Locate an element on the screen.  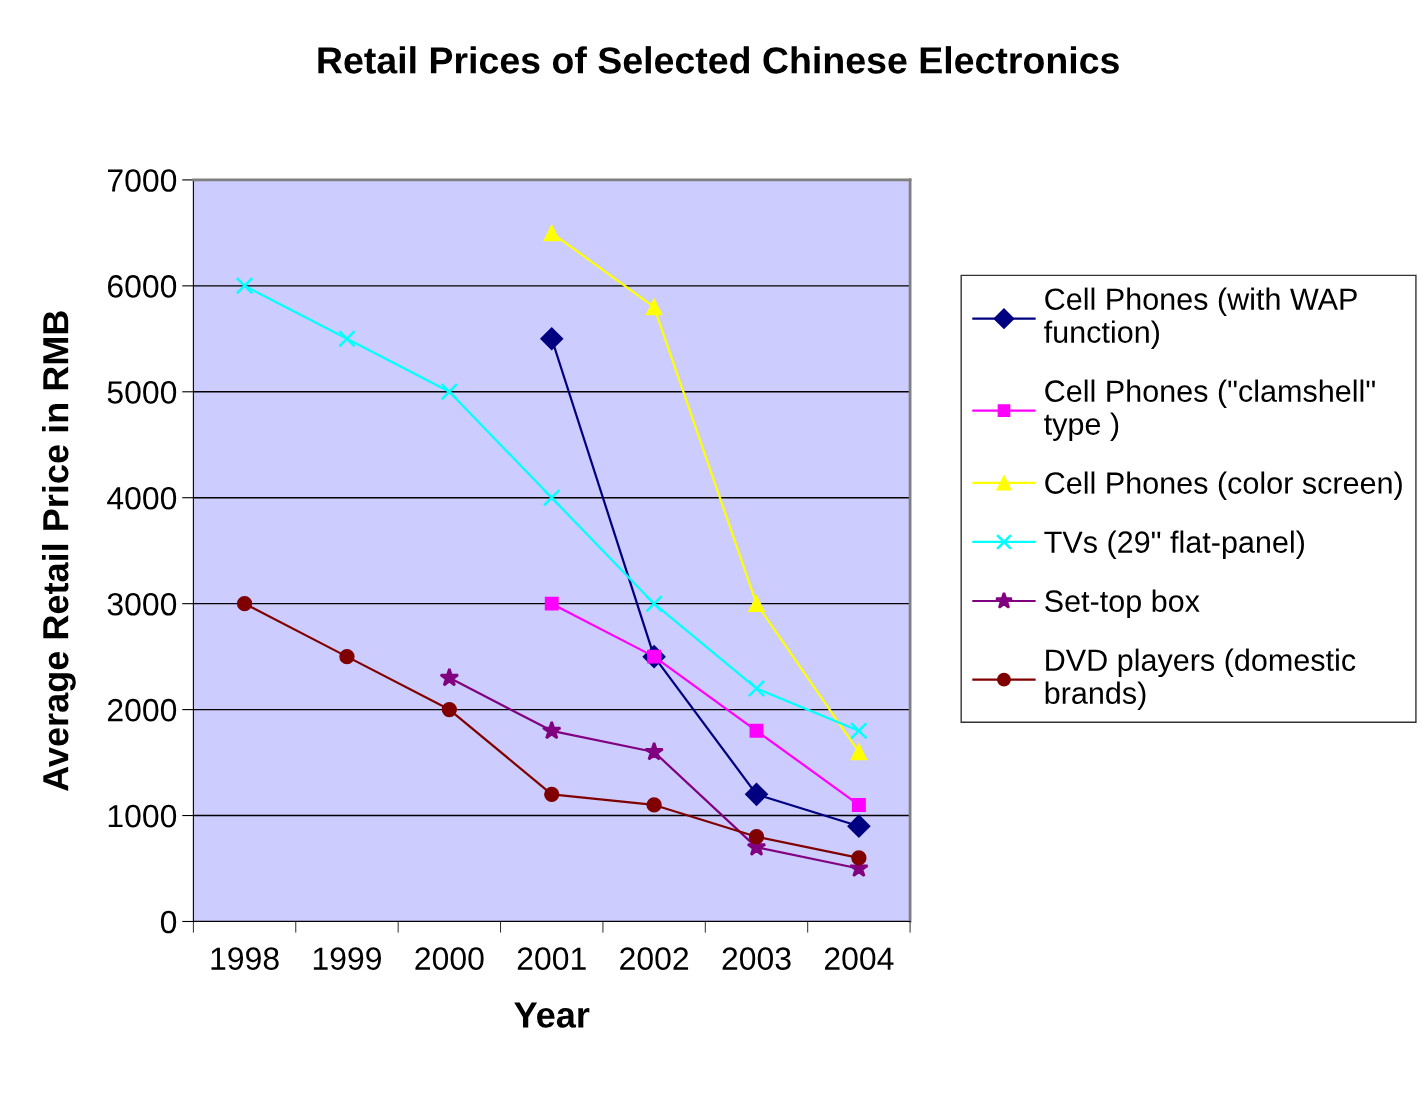
chart-title: Retail Prices of Selected Chinese Electronics is located at coordinates (718, 60).